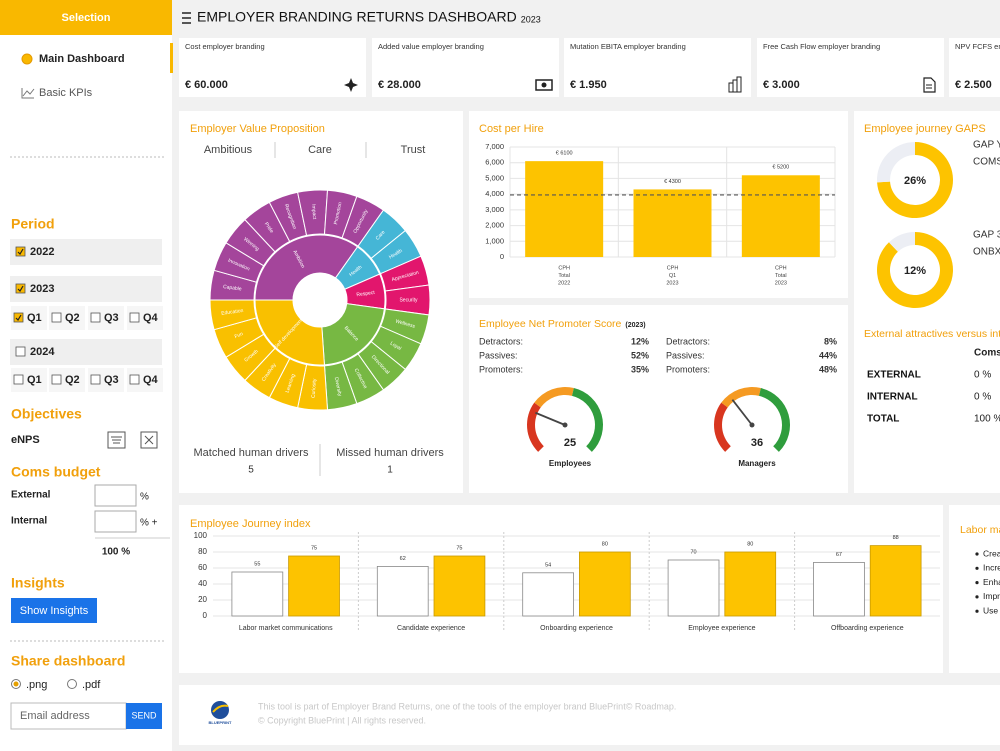  I want to click on stat-value: 5, so click(251, 470).